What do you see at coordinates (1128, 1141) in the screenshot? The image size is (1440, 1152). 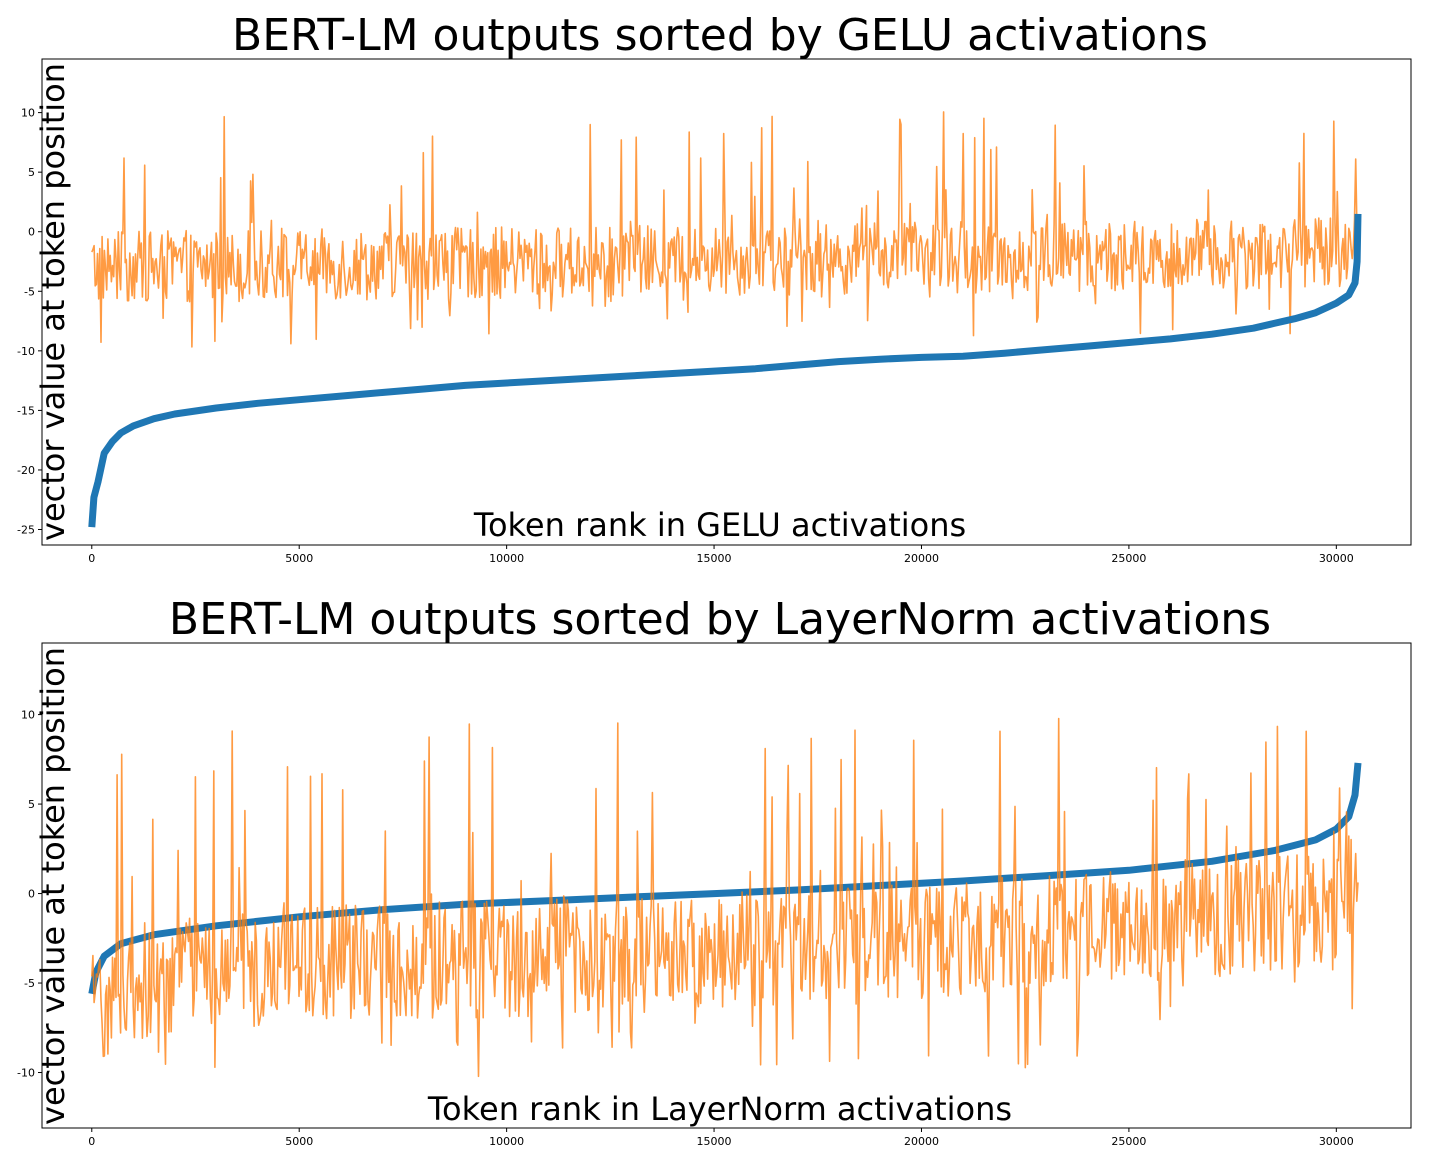 I see `chart-2-x-tick-label: 25000` at bounding box center [1128, 1141].